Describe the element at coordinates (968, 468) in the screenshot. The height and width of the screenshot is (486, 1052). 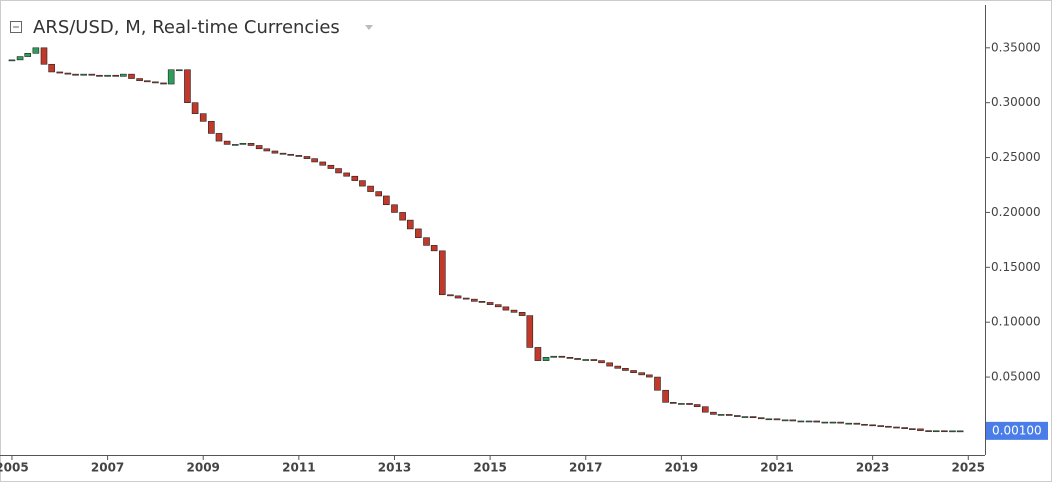
I see `x-tick-label: 2025` at that location.